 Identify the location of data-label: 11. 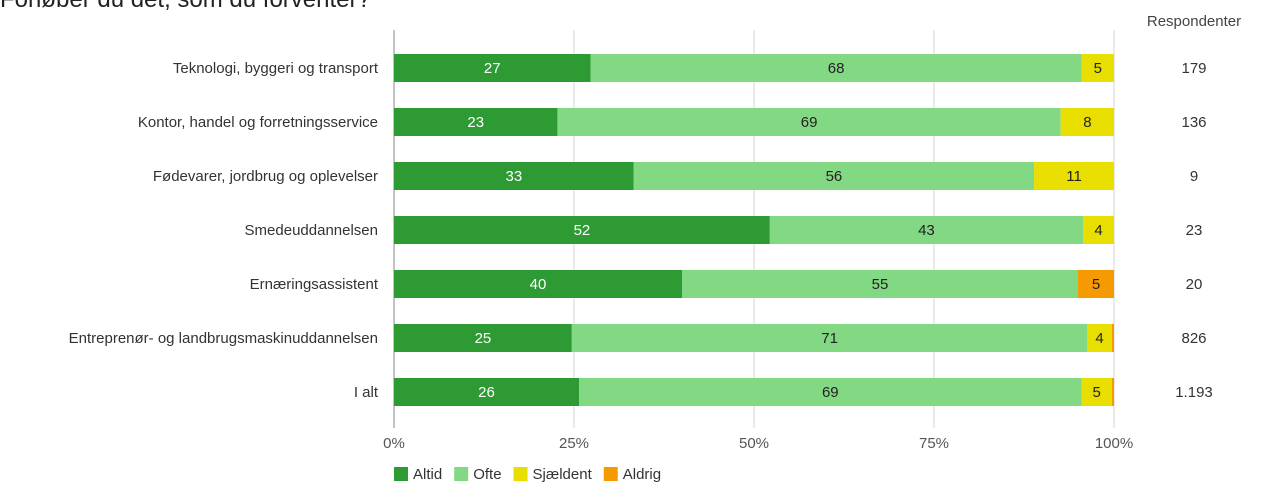
(1074, 176).